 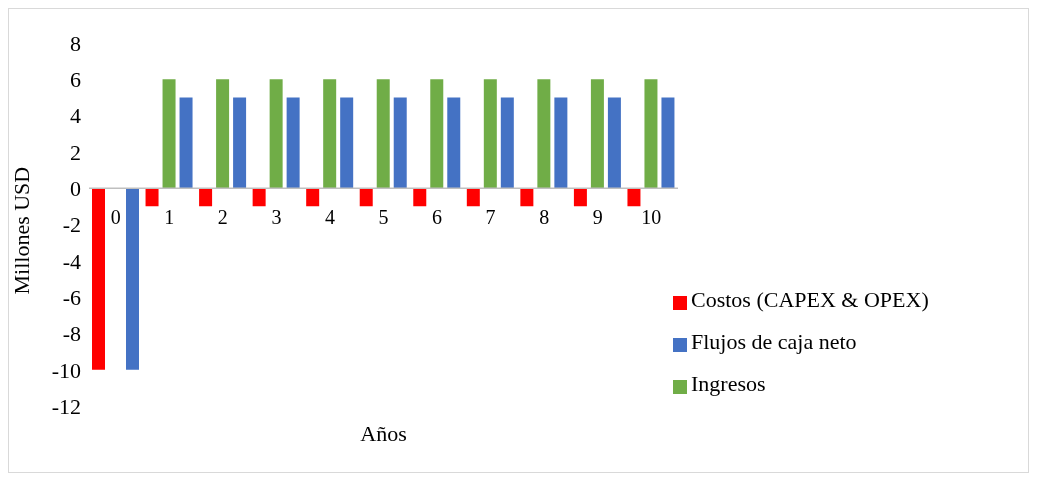 I want to click on y-tick-label: -8, so click(x=71, y=334).